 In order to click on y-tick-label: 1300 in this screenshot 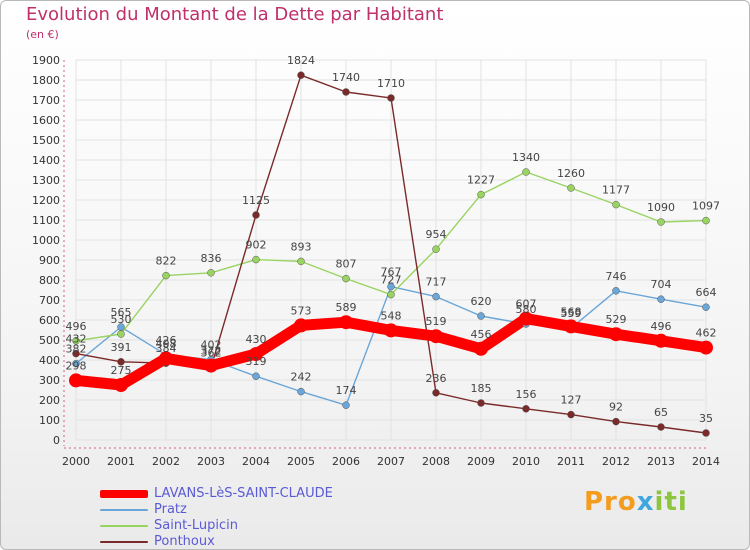, I will do `click(46, 180)`.